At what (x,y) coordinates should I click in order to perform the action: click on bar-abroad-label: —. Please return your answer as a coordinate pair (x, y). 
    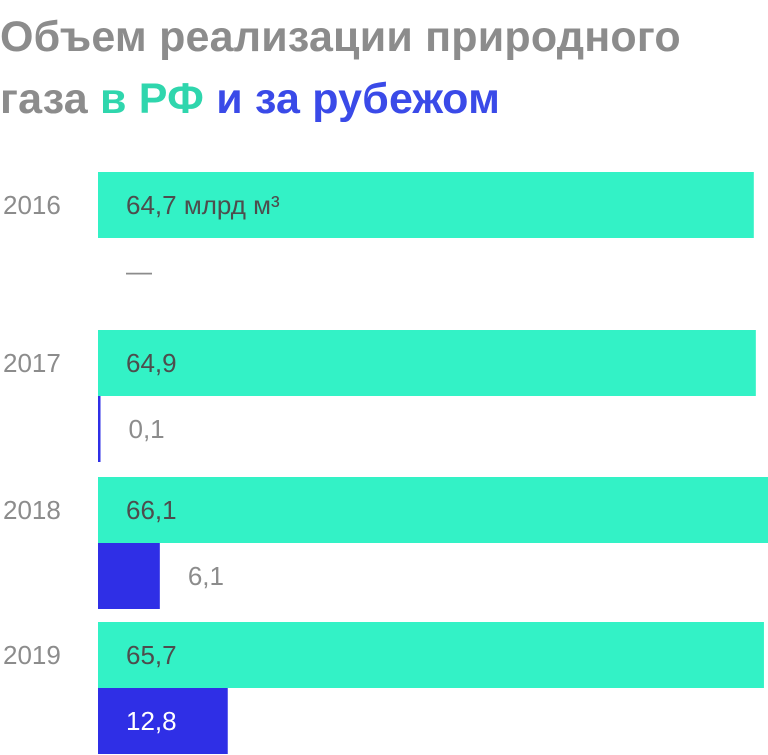
    Looking at the image, I should click on (139, 271).